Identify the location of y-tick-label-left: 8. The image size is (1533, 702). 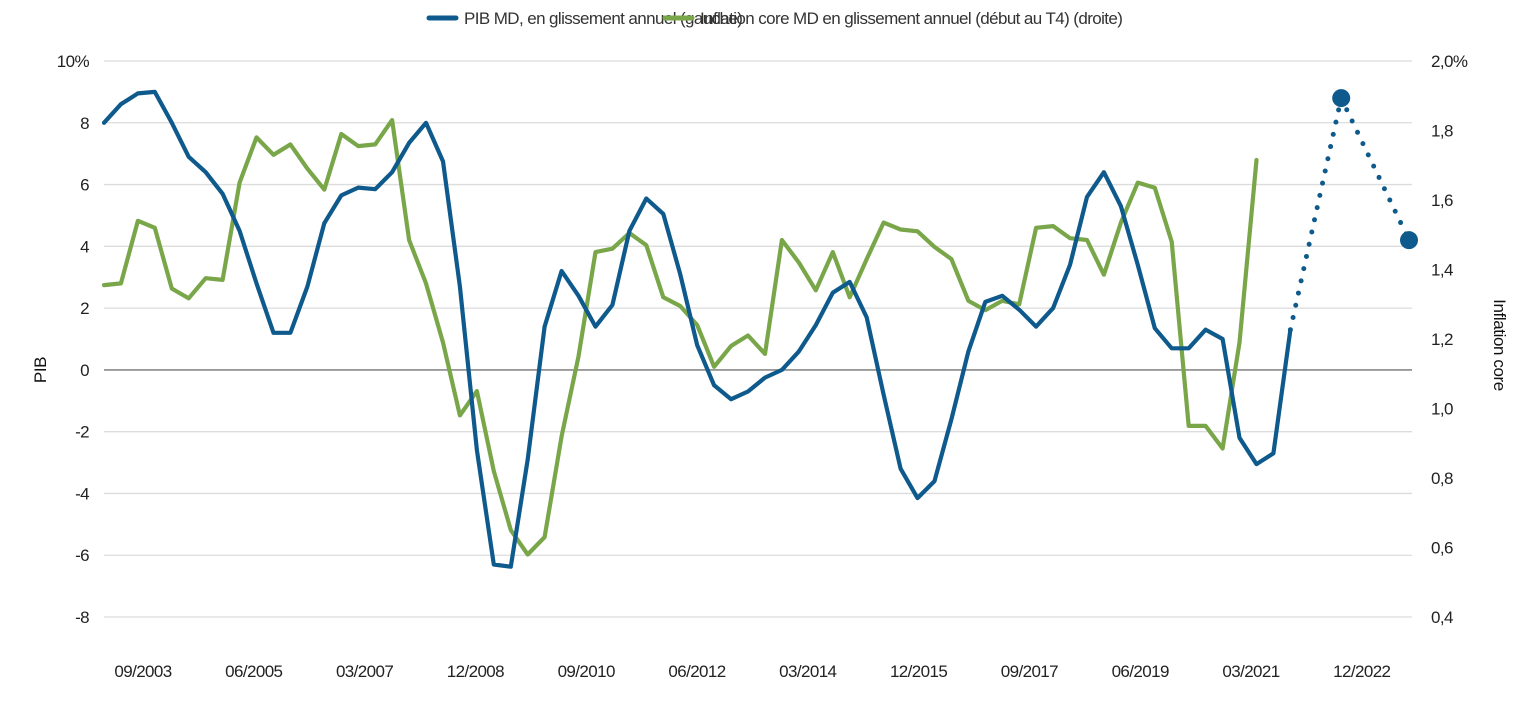
(84, 123).